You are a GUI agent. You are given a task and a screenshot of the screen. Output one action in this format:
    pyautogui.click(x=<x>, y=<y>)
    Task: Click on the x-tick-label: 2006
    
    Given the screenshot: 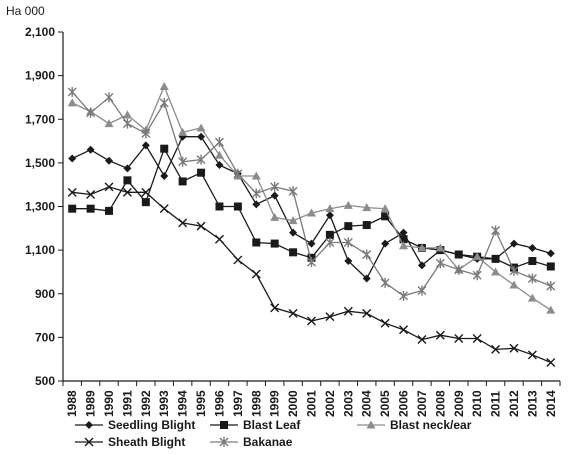 What is the action you would take?
    pyautogui.click(x=404, y=403)
    